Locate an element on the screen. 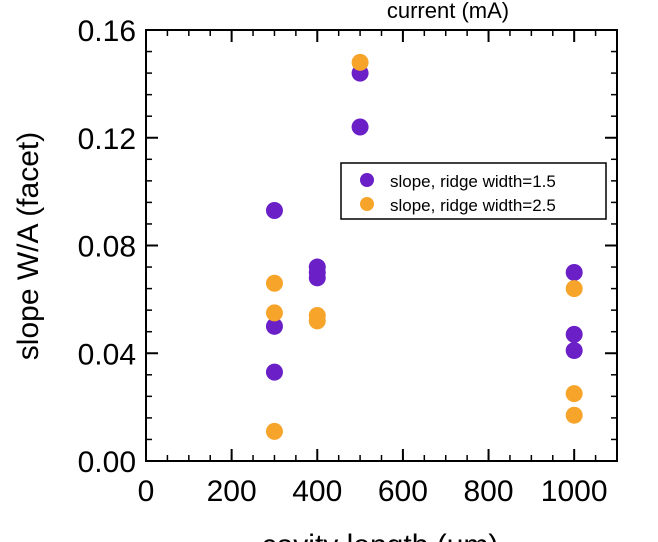 The height and width of the screenshot is (542, 658). legend-label-series-1: slope, ridge width=1.5 is located at coordinates (473, 181).